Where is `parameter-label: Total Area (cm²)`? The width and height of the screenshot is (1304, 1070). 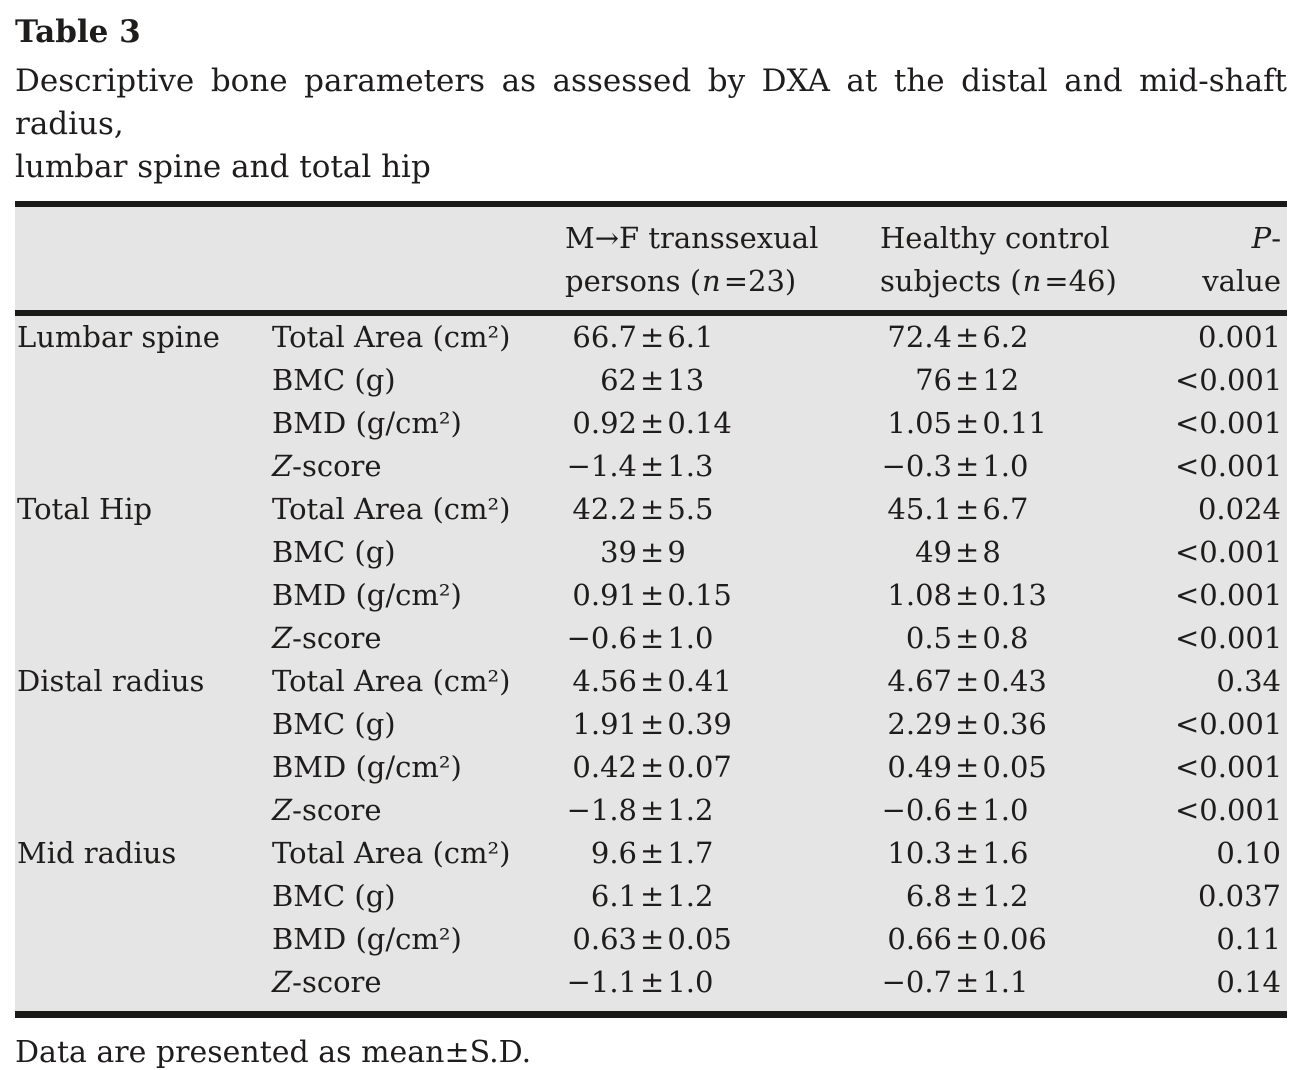 parameter-label: Total Area (cm²) is located at coordinates (391, 509).